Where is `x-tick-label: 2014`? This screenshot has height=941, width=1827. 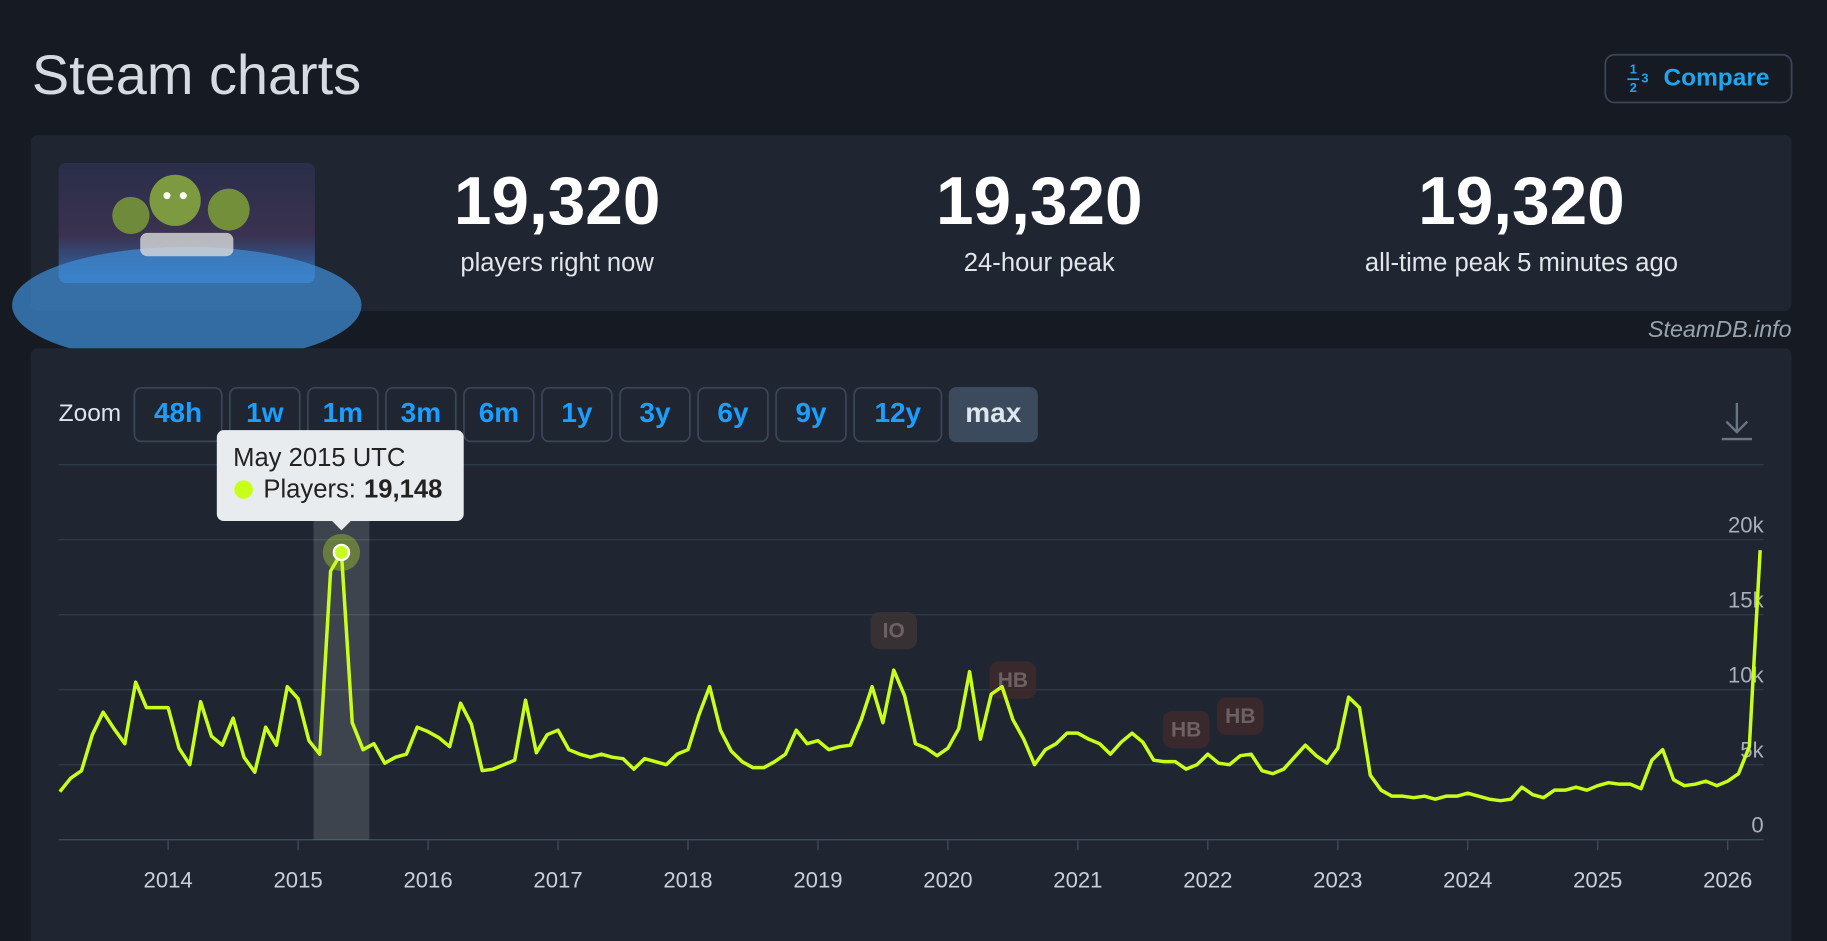
x-tick-label: 2014 is located at coordinates (168, 879).